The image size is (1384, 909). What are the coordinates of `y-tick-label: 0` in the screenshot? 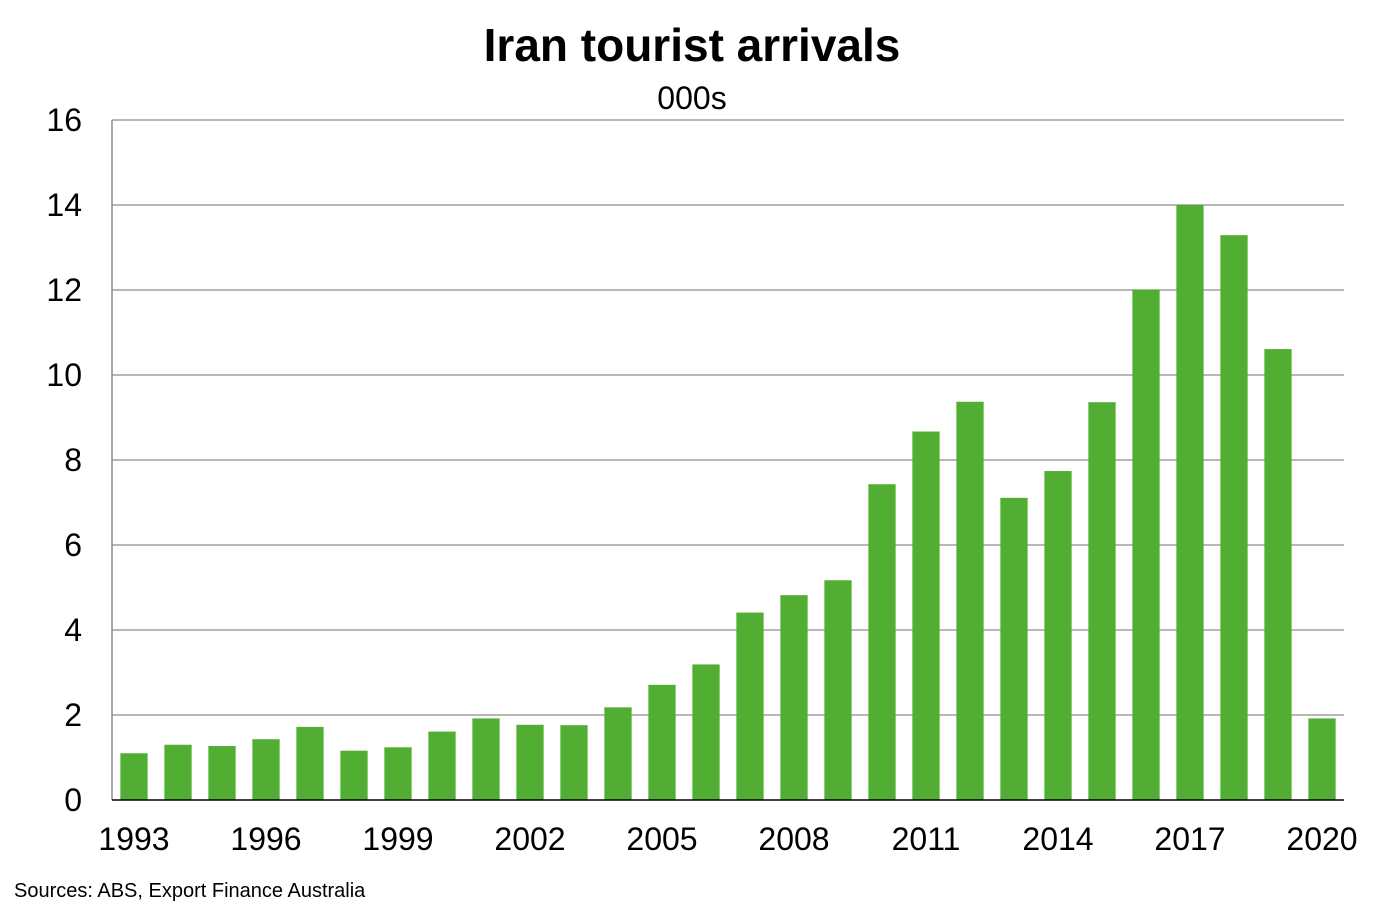 It's located at (73, 800).